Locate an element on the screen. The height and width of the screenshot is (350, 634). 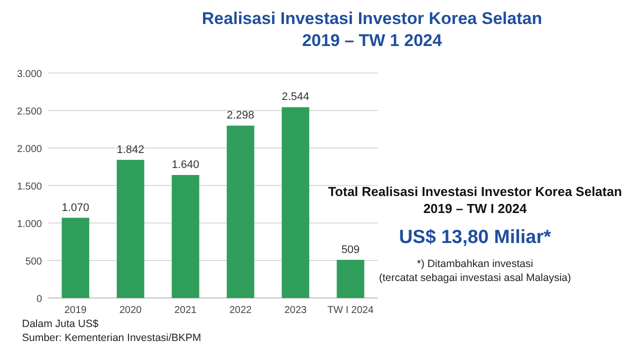
annotation: Total Realisasi Investasi Investor Korea Selatan 2019 – TW I 2024 is located at coordinates (475, 200).